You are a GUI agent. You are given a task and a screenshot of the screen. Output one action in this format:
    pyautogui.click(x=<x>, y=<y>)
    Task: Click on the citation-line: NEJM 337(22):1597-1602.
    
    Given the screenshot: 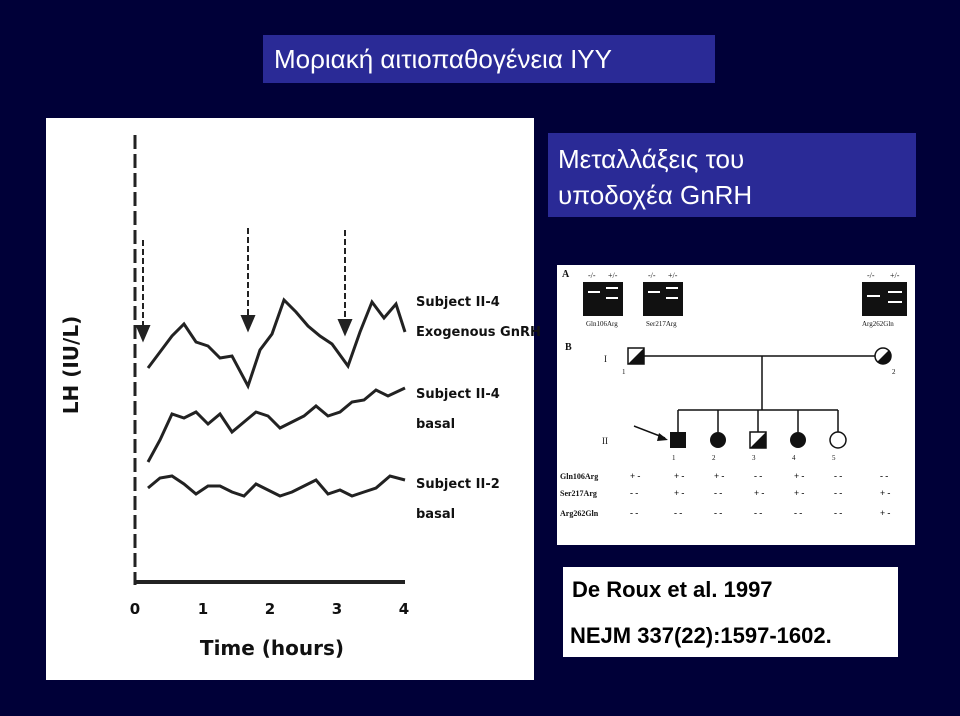 What is the action you would take?
    pyautogui.click(x=701, y=635)
    